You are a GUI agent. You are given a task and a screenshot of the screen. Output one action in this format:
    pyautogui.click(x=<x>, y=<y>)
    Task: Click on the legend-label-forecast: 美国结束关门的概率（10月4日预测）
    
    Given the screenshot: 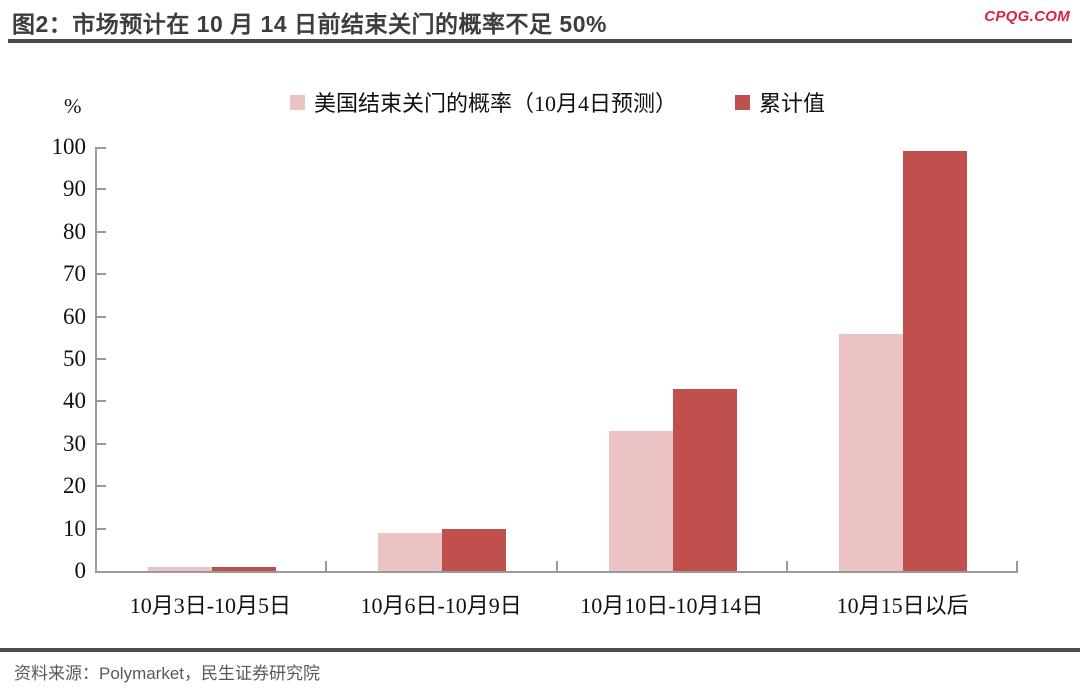 What is the action you would take?
    pyautogui.click(x=495, y=103)
    